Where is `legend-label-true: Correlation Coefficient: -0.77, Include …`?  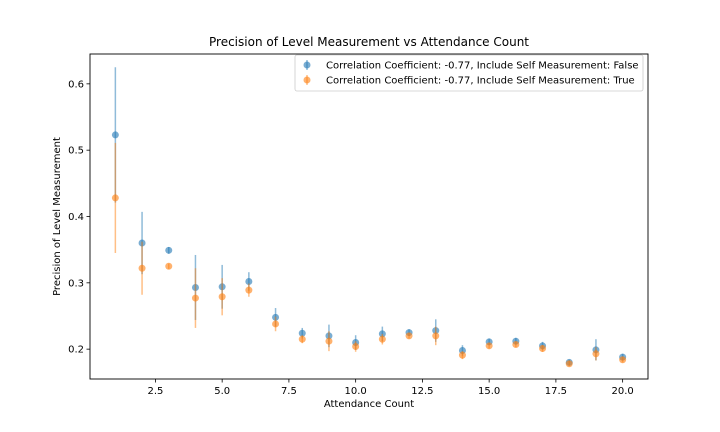 legend-label-true: Correlation Coefficient: -0.77, Include … is located at coordinates (480, 81).